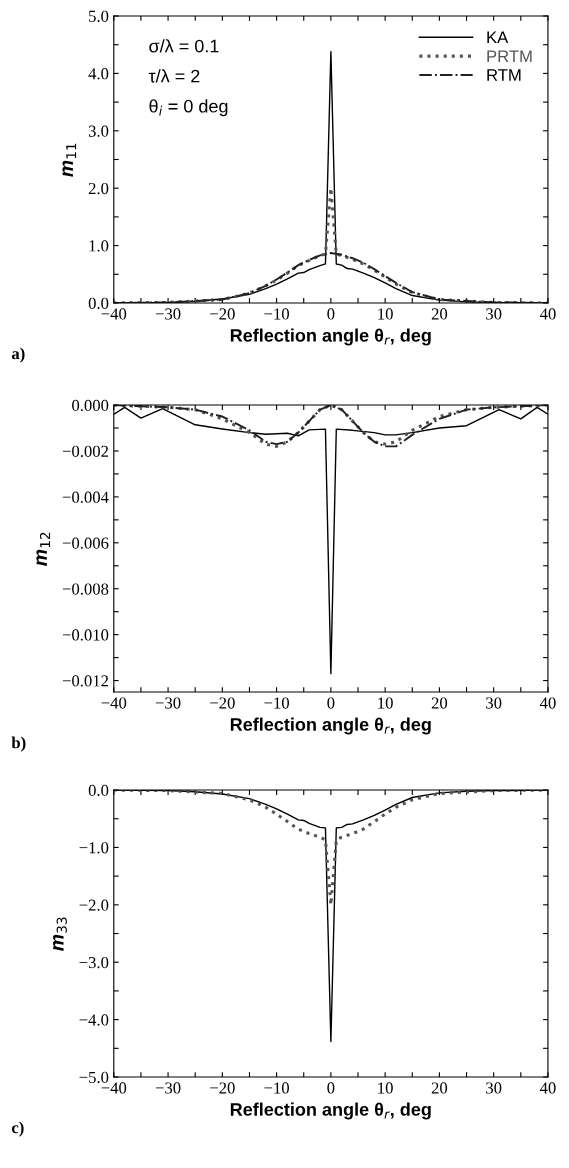 The image size is (569, 1168). I want to click on y-tick-label: −0.006, so click(85, 543).